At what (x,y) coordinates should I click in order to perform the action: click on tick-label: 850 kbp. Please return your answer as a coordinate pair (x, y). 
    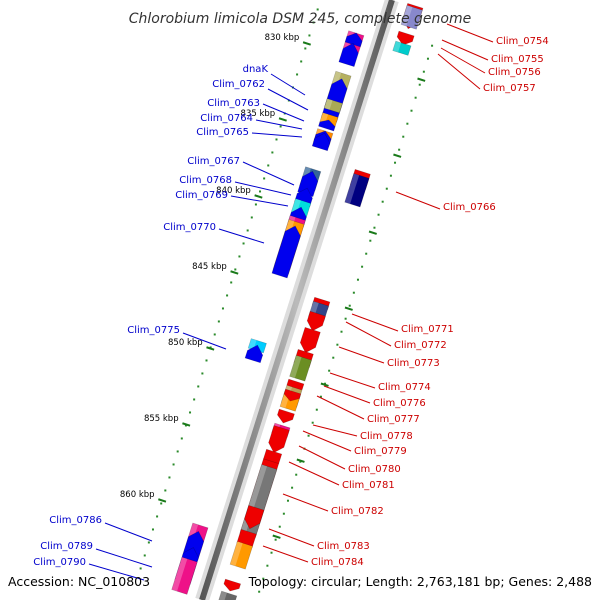
    Looking at the image, I should click on (185, 343).